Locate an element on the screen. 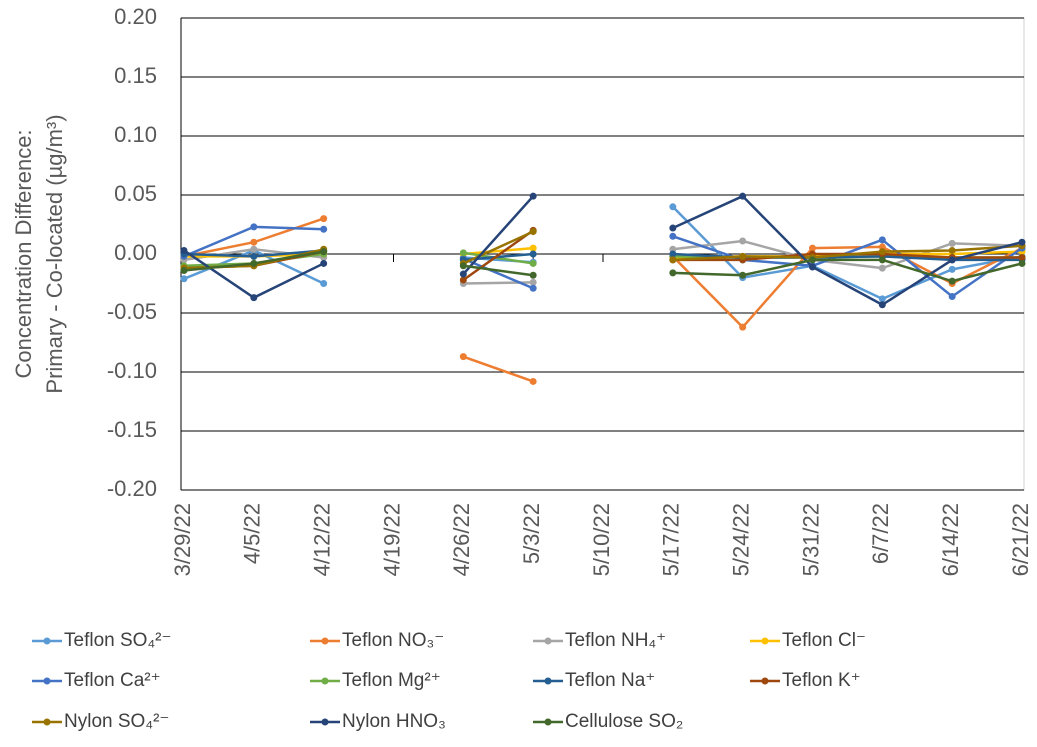  x-tick-label: 5/10/22 is located at coordinates (601, 539).